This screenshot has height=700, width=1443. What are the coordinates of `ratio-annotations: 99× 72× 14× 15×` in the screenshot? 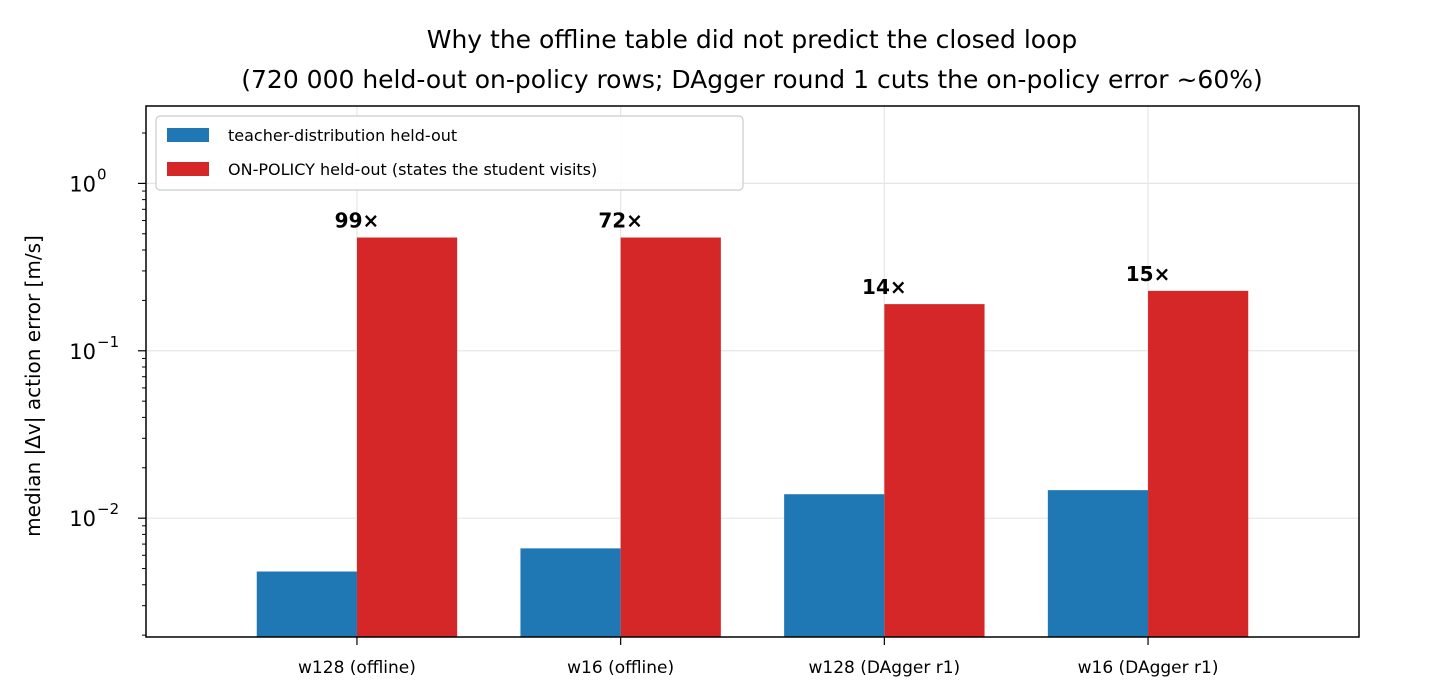 It's located at (753, 254).